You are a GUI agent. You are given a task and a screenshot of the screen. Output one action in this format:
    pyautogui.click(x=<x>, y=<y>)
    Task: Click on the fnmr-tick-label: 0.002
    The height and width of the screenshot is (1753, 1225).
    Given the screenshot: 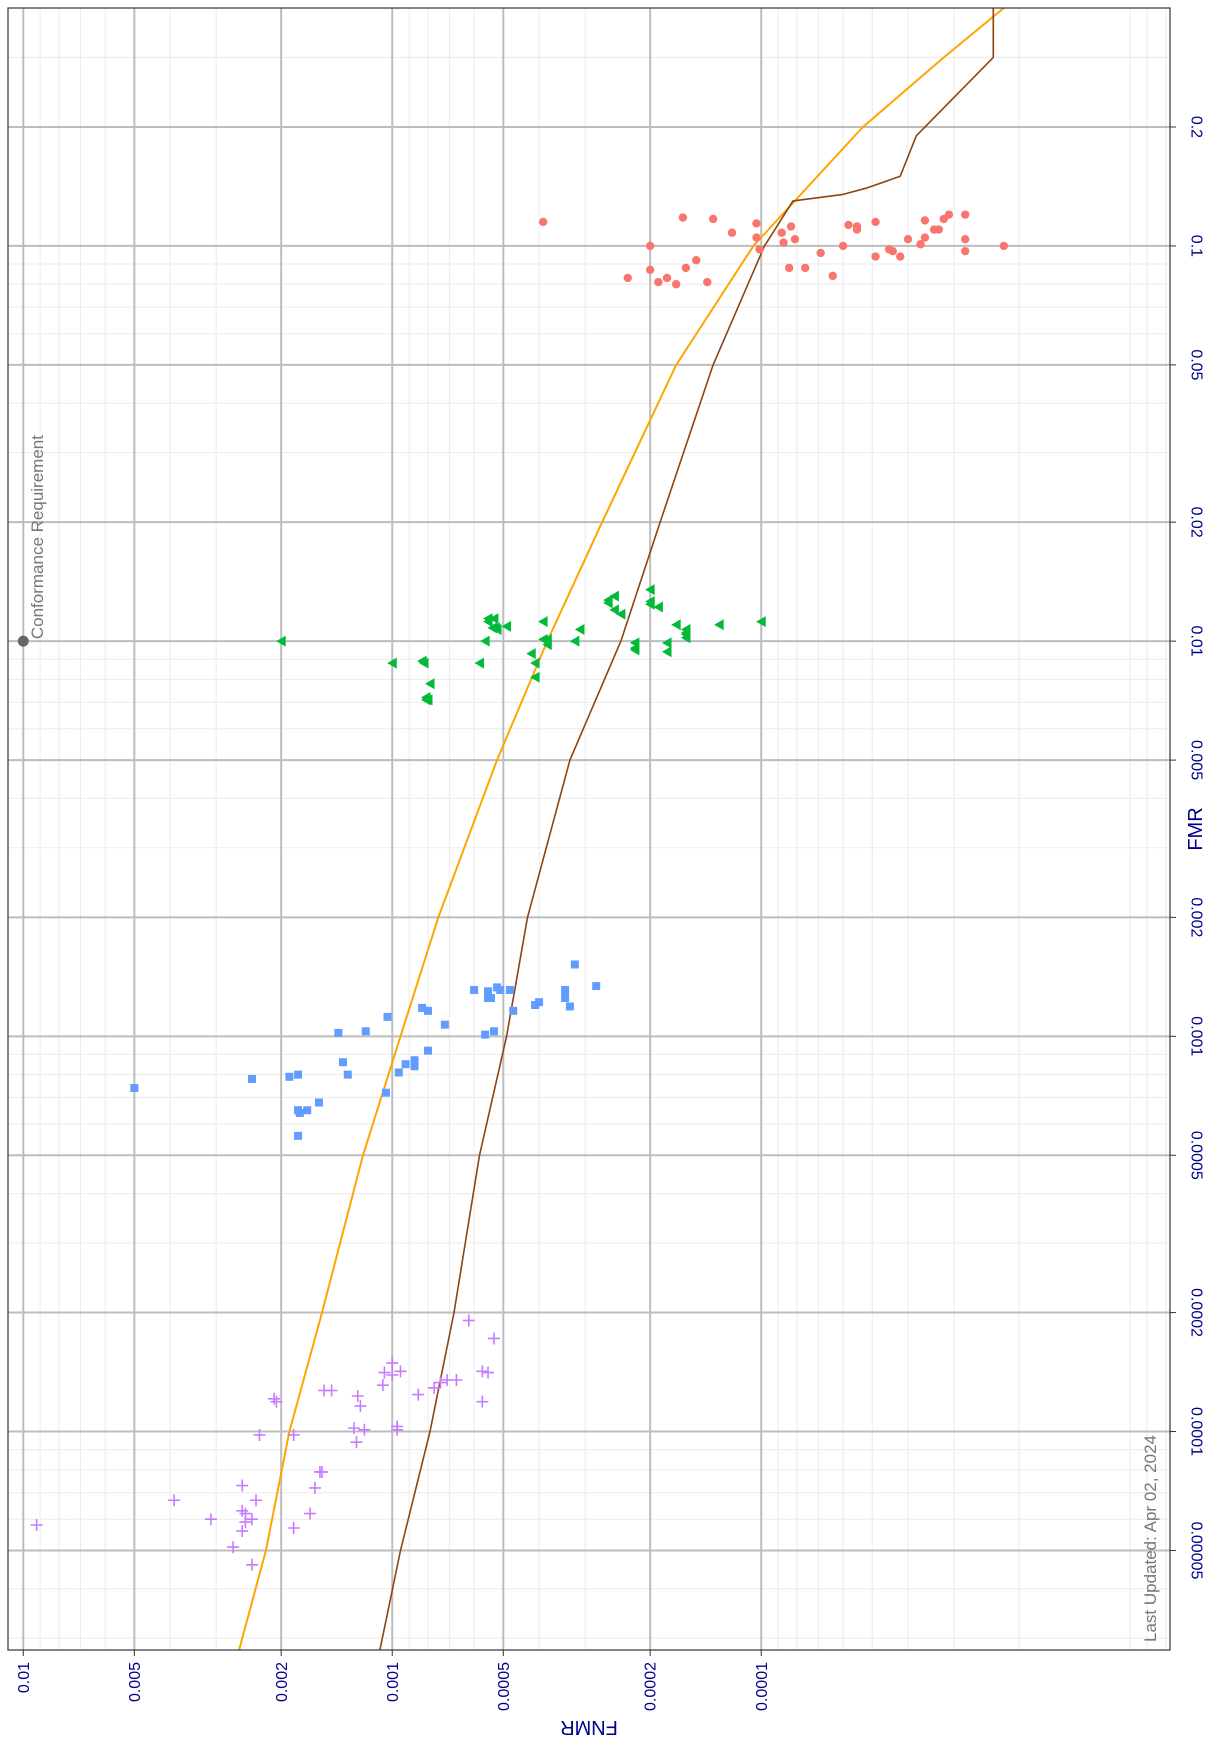 What is the action you would take?
    pyautogui.click(x=282, y=1682)
    